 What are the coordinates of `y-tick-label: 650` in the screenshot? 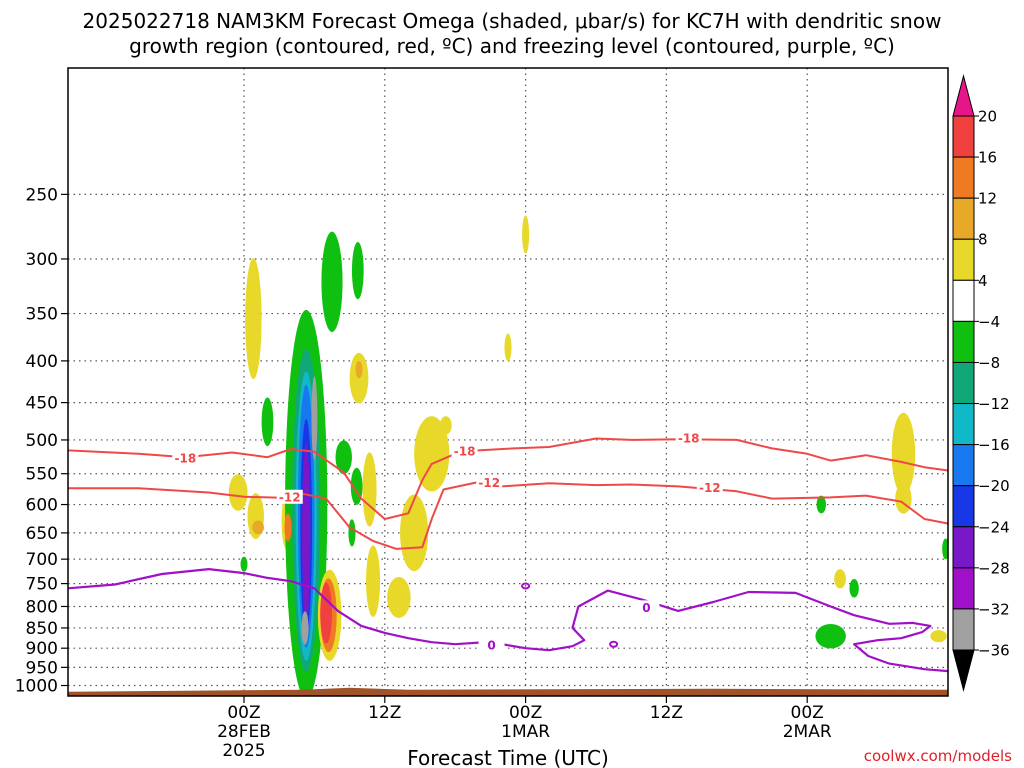 It's located at (42, 534).